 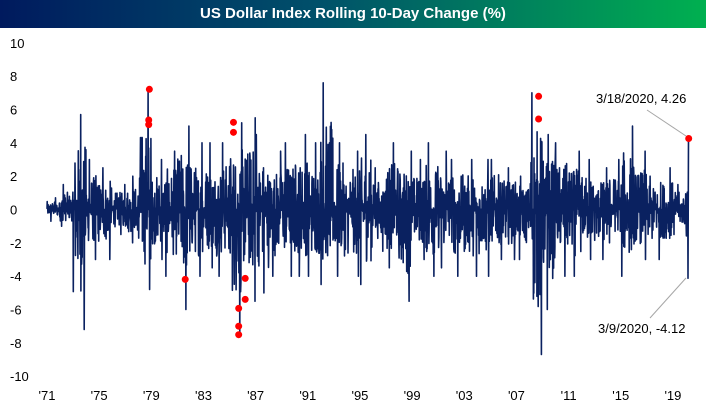 What do you see at coordinates (17, 43) in the screenshot?
I see `y-tick-label: 10` at bounding box center [17, 43].